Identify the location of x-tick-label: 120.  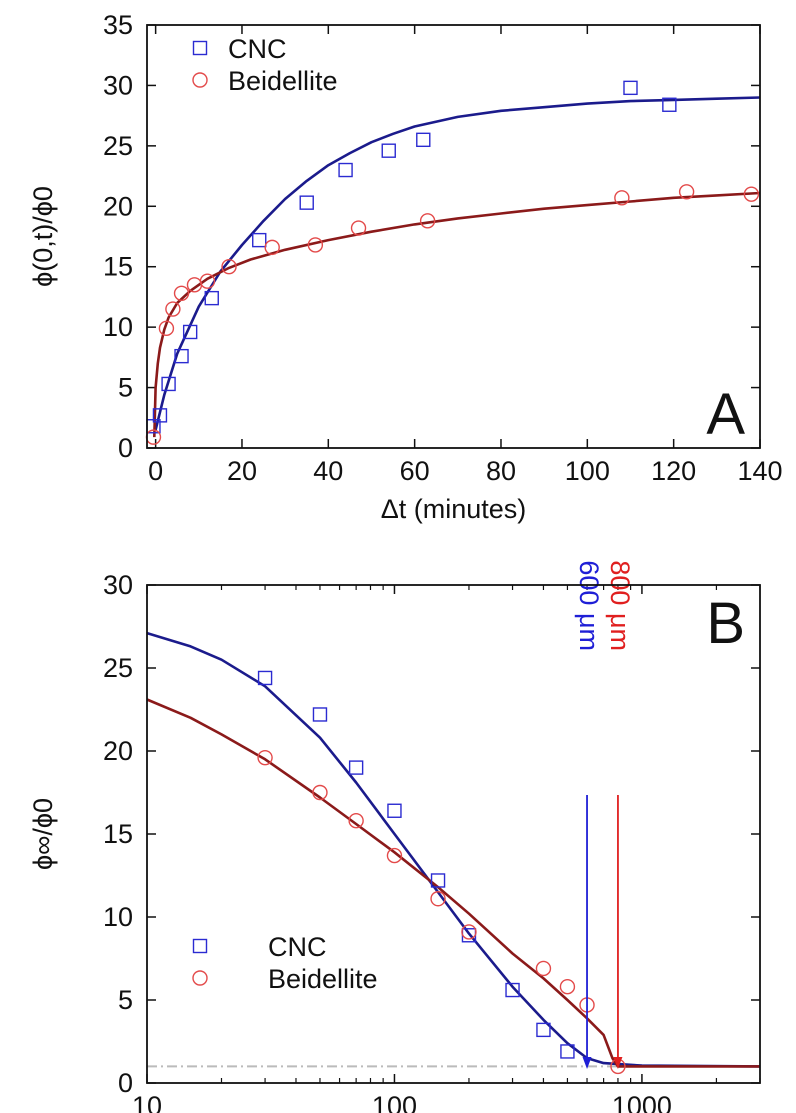
(673, 471).